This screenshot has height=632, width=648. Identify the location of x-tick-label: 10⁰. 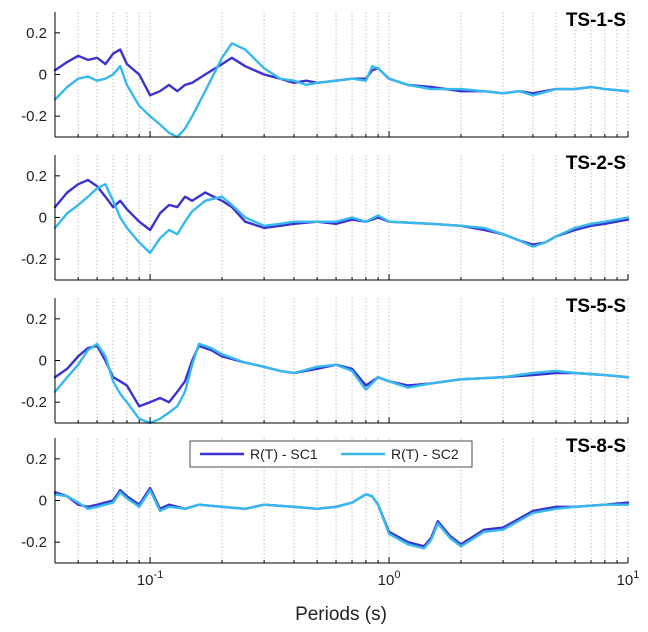
(389, 579).